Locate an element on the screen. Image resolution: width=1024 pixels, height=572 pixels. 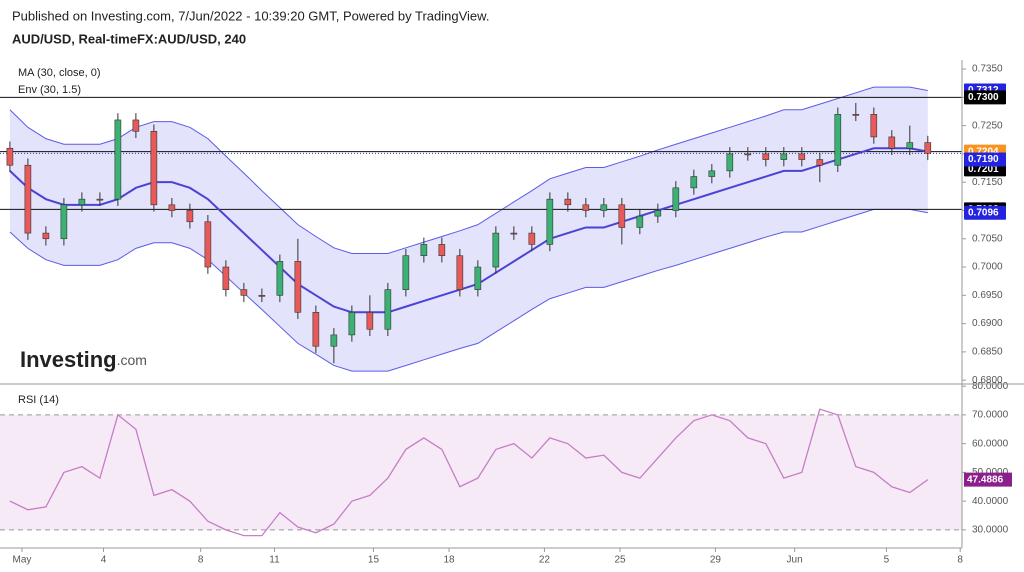
x-tick-label: 15 is located at coordinates (374, 560).